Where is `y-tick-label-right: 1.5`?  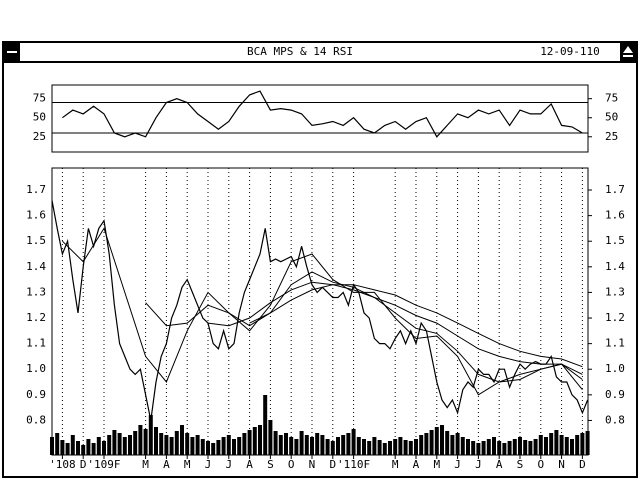 y-tick-label-right: 1.5 is located at coordinates (615, 240).